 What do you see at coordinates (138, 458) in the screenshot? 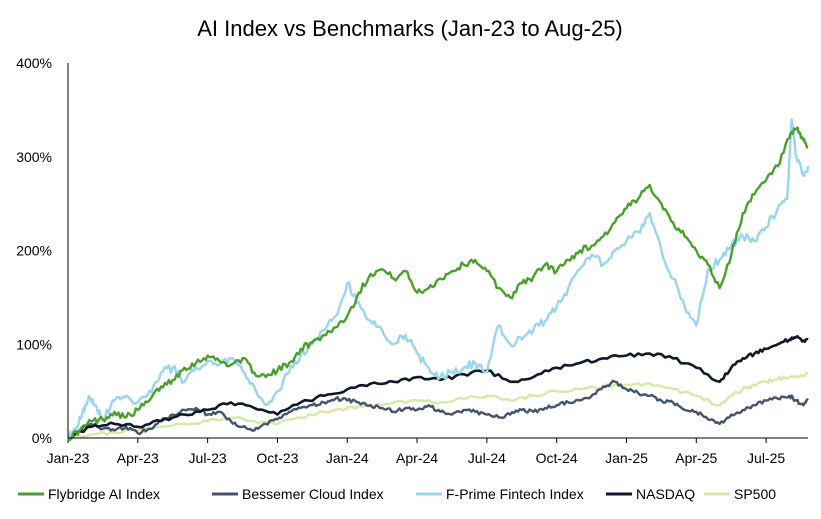
I see `x-tick-label: Apr-23` at bounding box center [138, 458].